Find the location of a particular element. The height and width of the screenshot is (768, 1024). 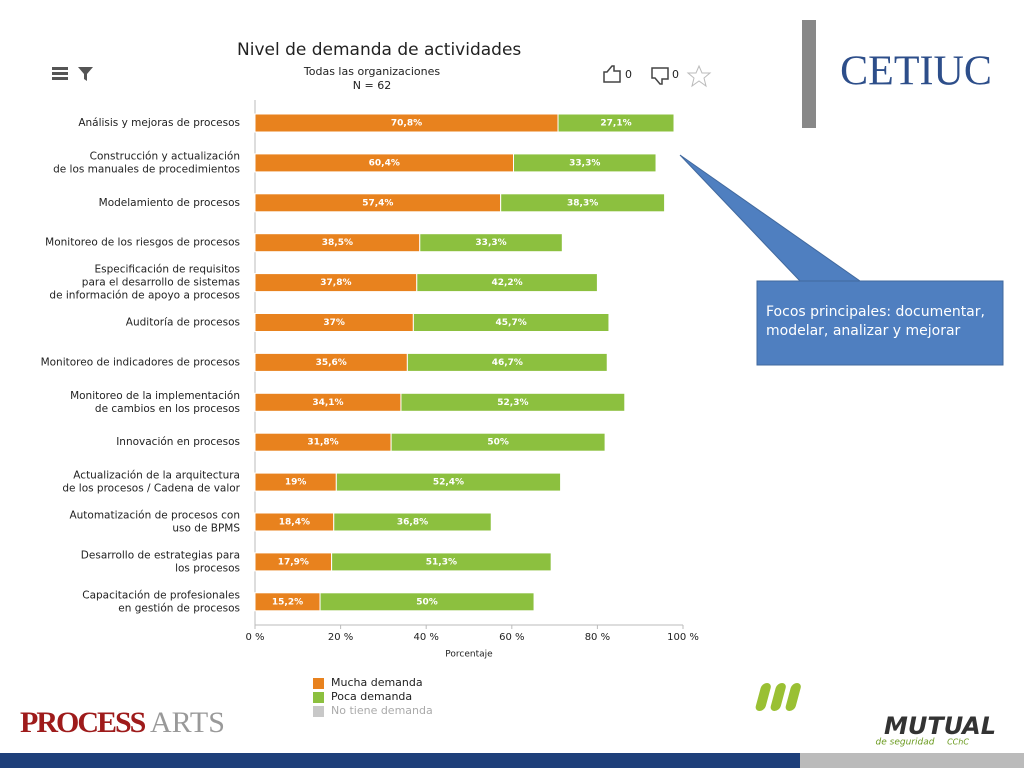

star-icon is located at coordinates (699, 76).